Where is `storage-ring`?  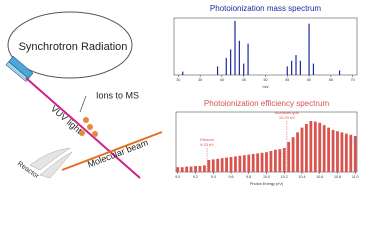
storage-ring is located at coordinates (70, 45).